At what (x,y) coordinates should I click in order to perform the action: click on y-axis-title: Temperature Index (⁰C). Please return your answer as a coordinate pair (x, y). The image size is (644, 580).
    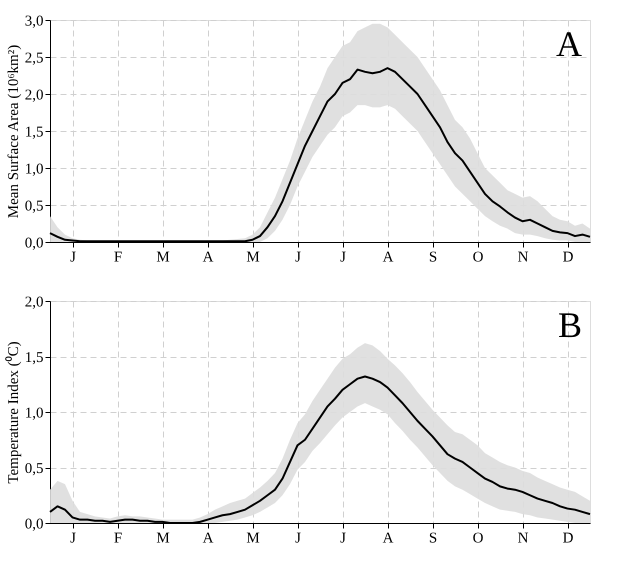
    Looking at the image, I should click on (13, 412).